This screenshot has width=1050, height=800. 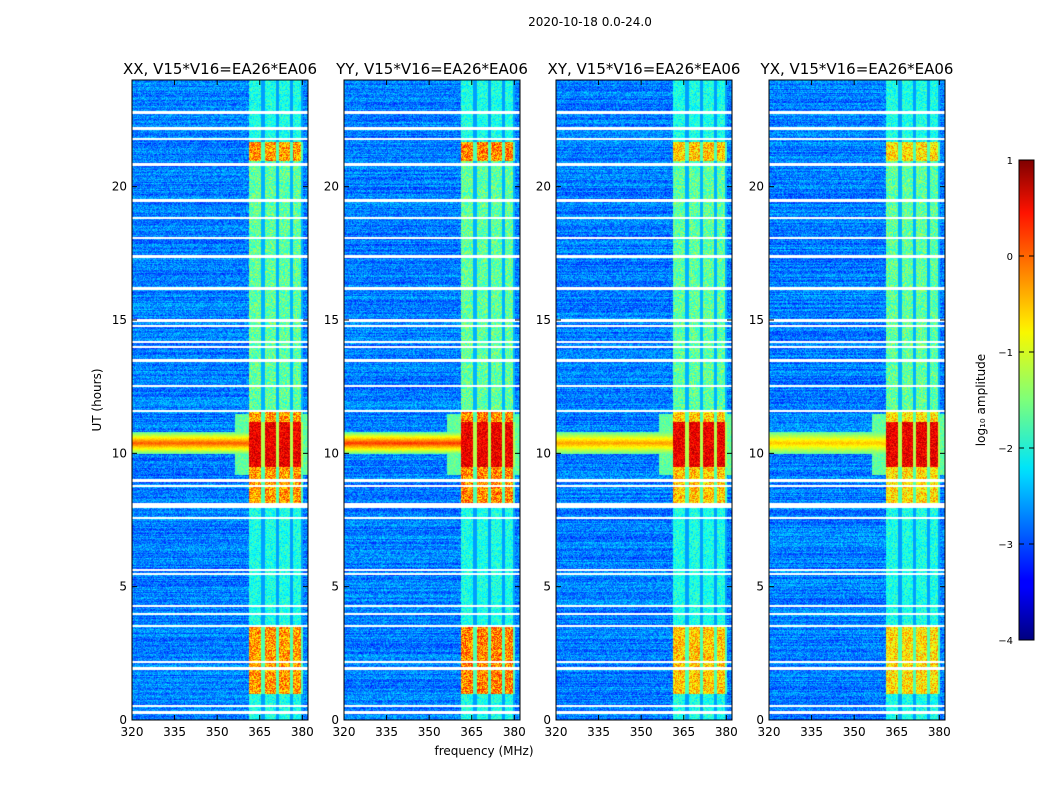 I want to click on colorbar: 1 0 −1 −2 −3 −4 log₁₀ amplitude, so click(x=1004, y=401).